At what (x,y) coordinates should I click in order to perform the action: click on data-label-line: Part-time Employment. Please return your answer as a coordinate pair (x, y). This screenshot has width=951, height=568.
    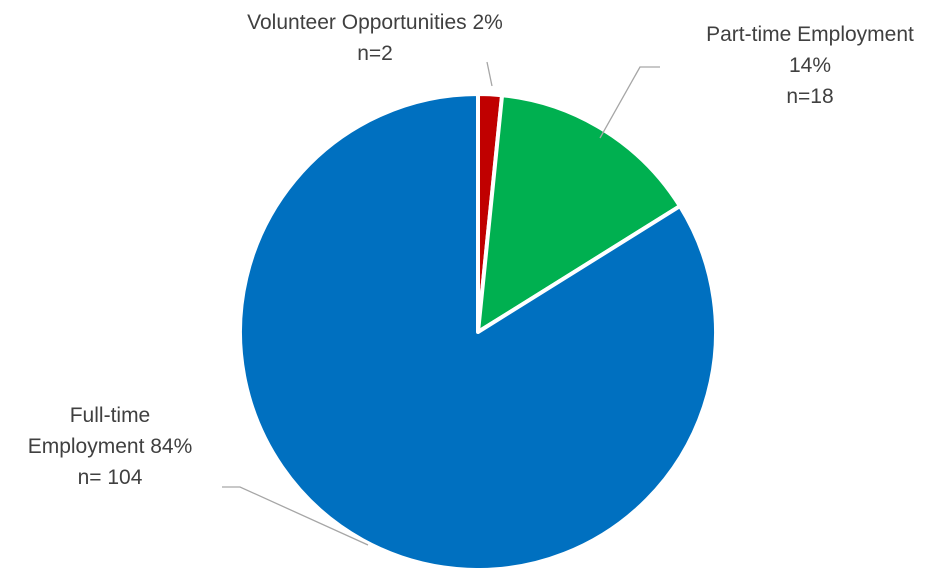
    Looking at the image, I should click on (810, 34).